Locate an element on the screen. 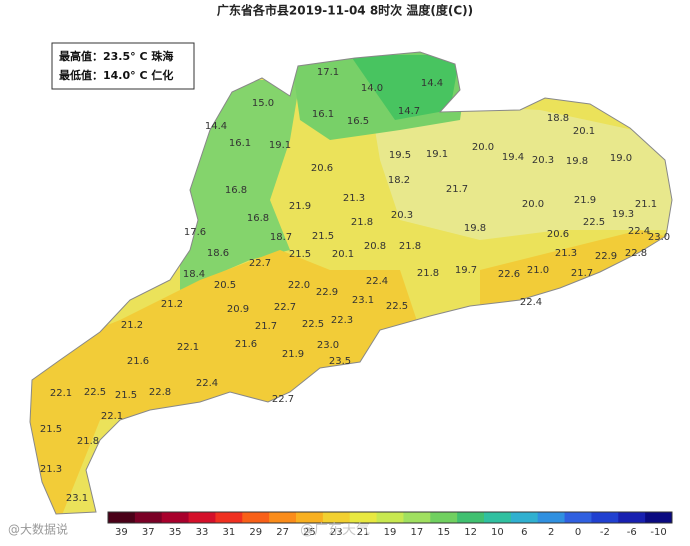 The height and width of the screenshot is (546, 690). colorbar-frame is located at coordinates (390, 517).